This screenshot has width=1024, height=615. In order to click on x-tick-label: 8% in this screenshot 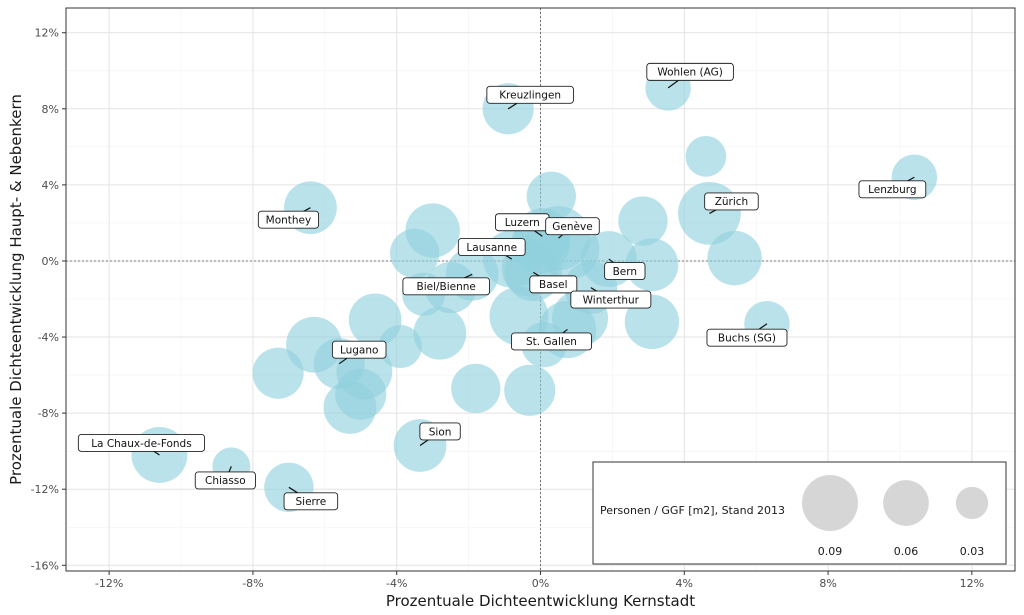, I will do `click(827, 583)`.